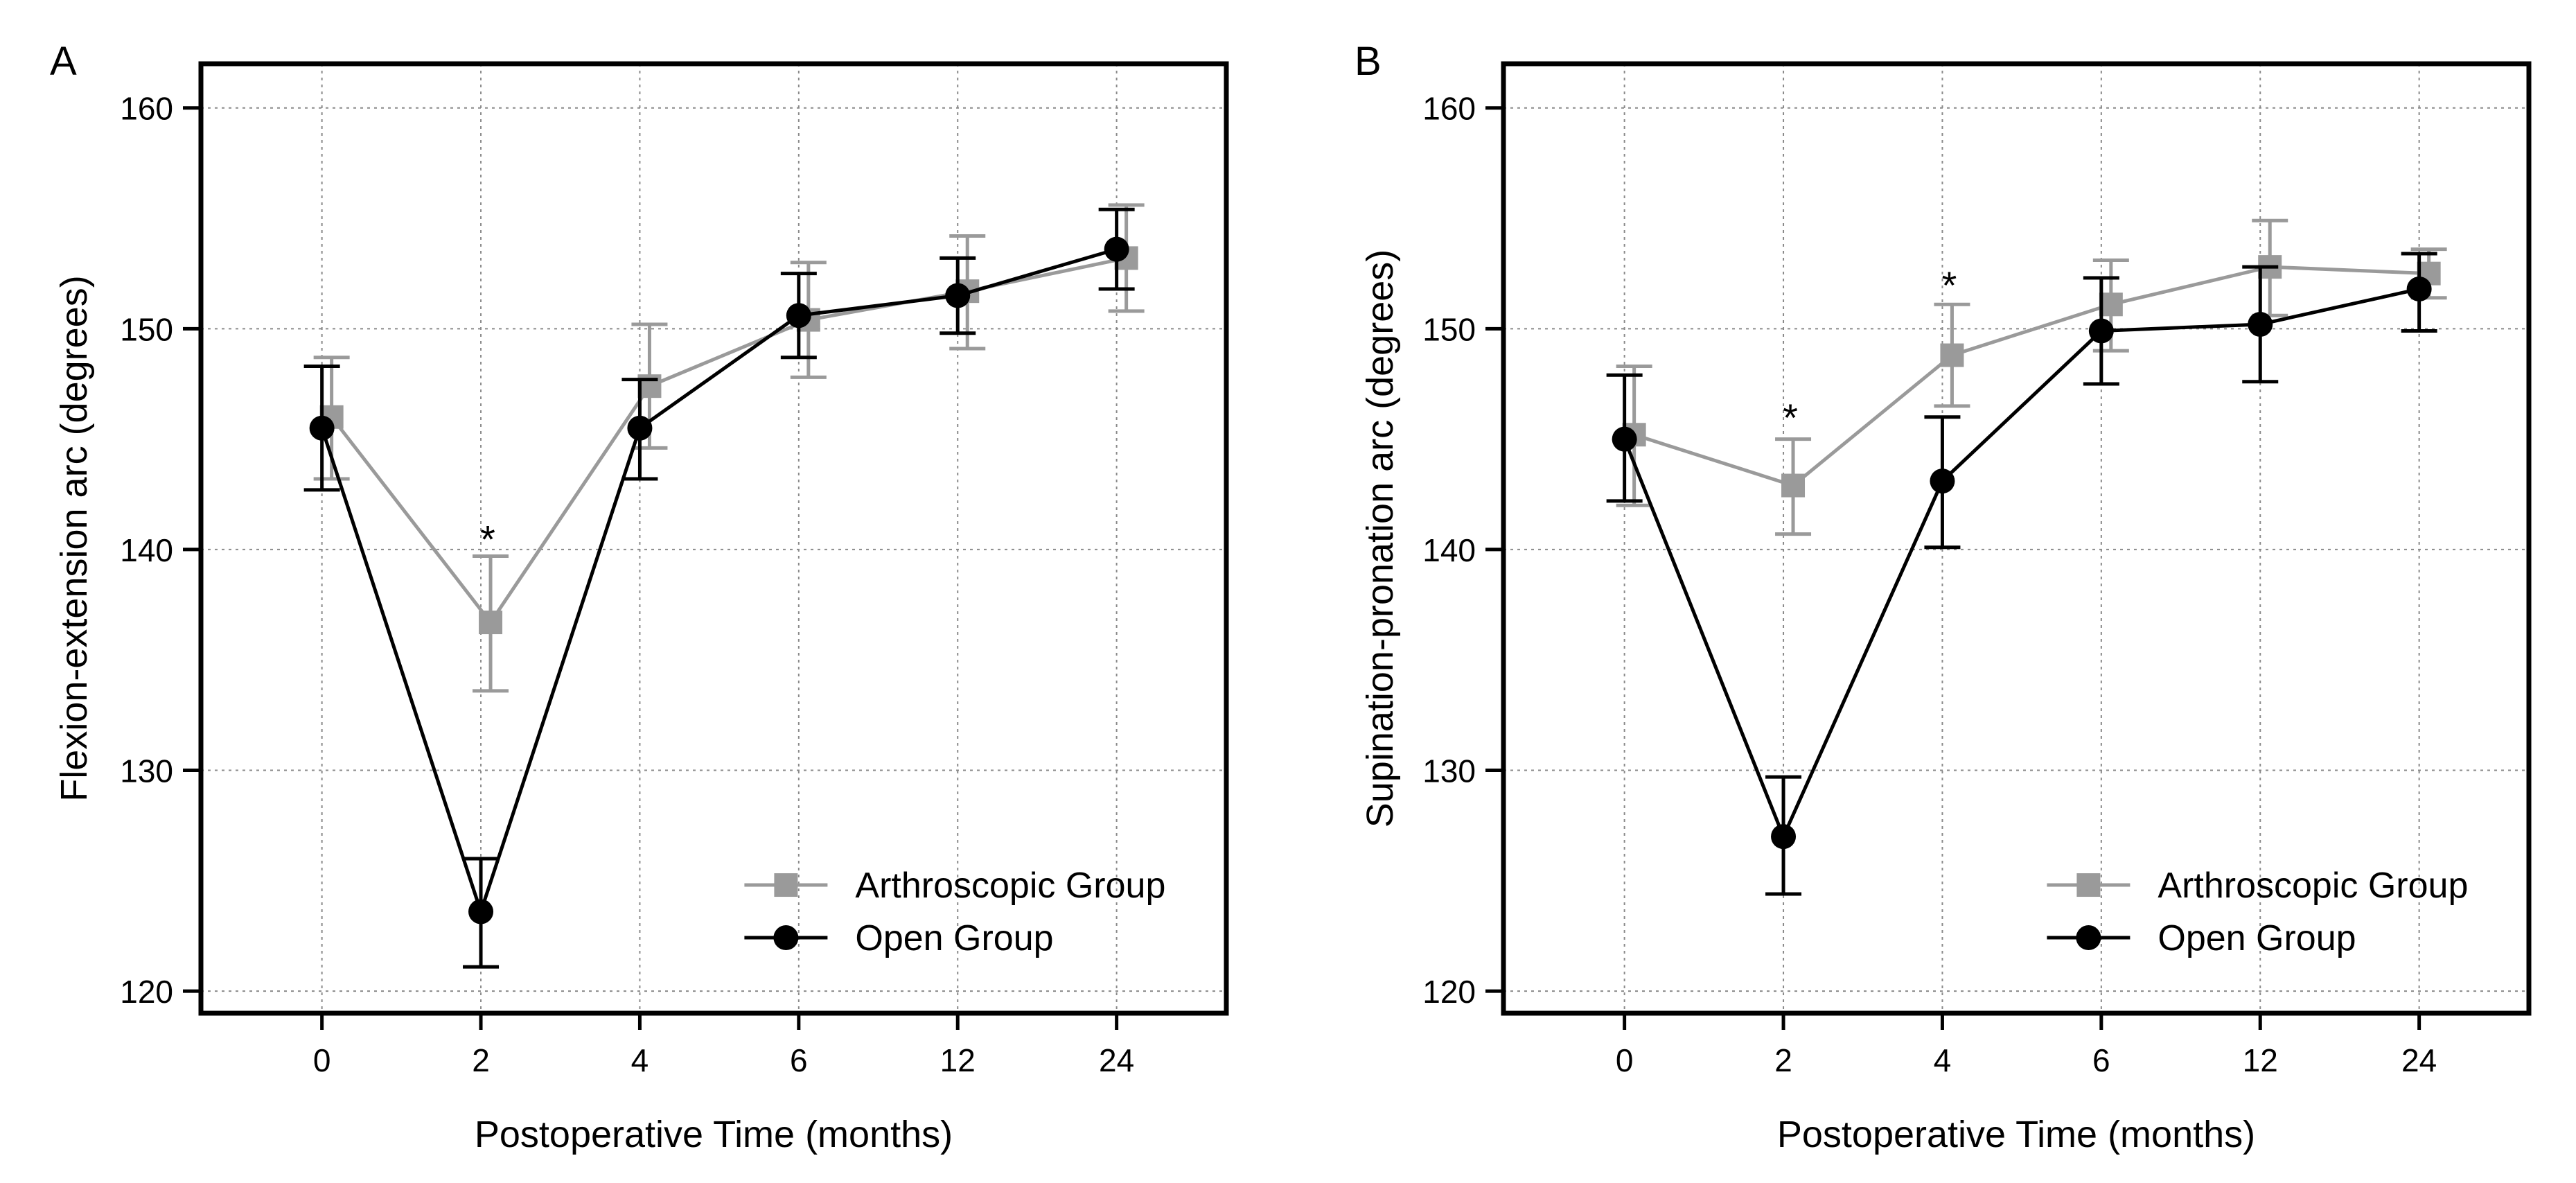 The image size is (2576, 1183). Describe the element at coordinates (63, 61) in the screenshot. I see `panel-label: A` at that location.